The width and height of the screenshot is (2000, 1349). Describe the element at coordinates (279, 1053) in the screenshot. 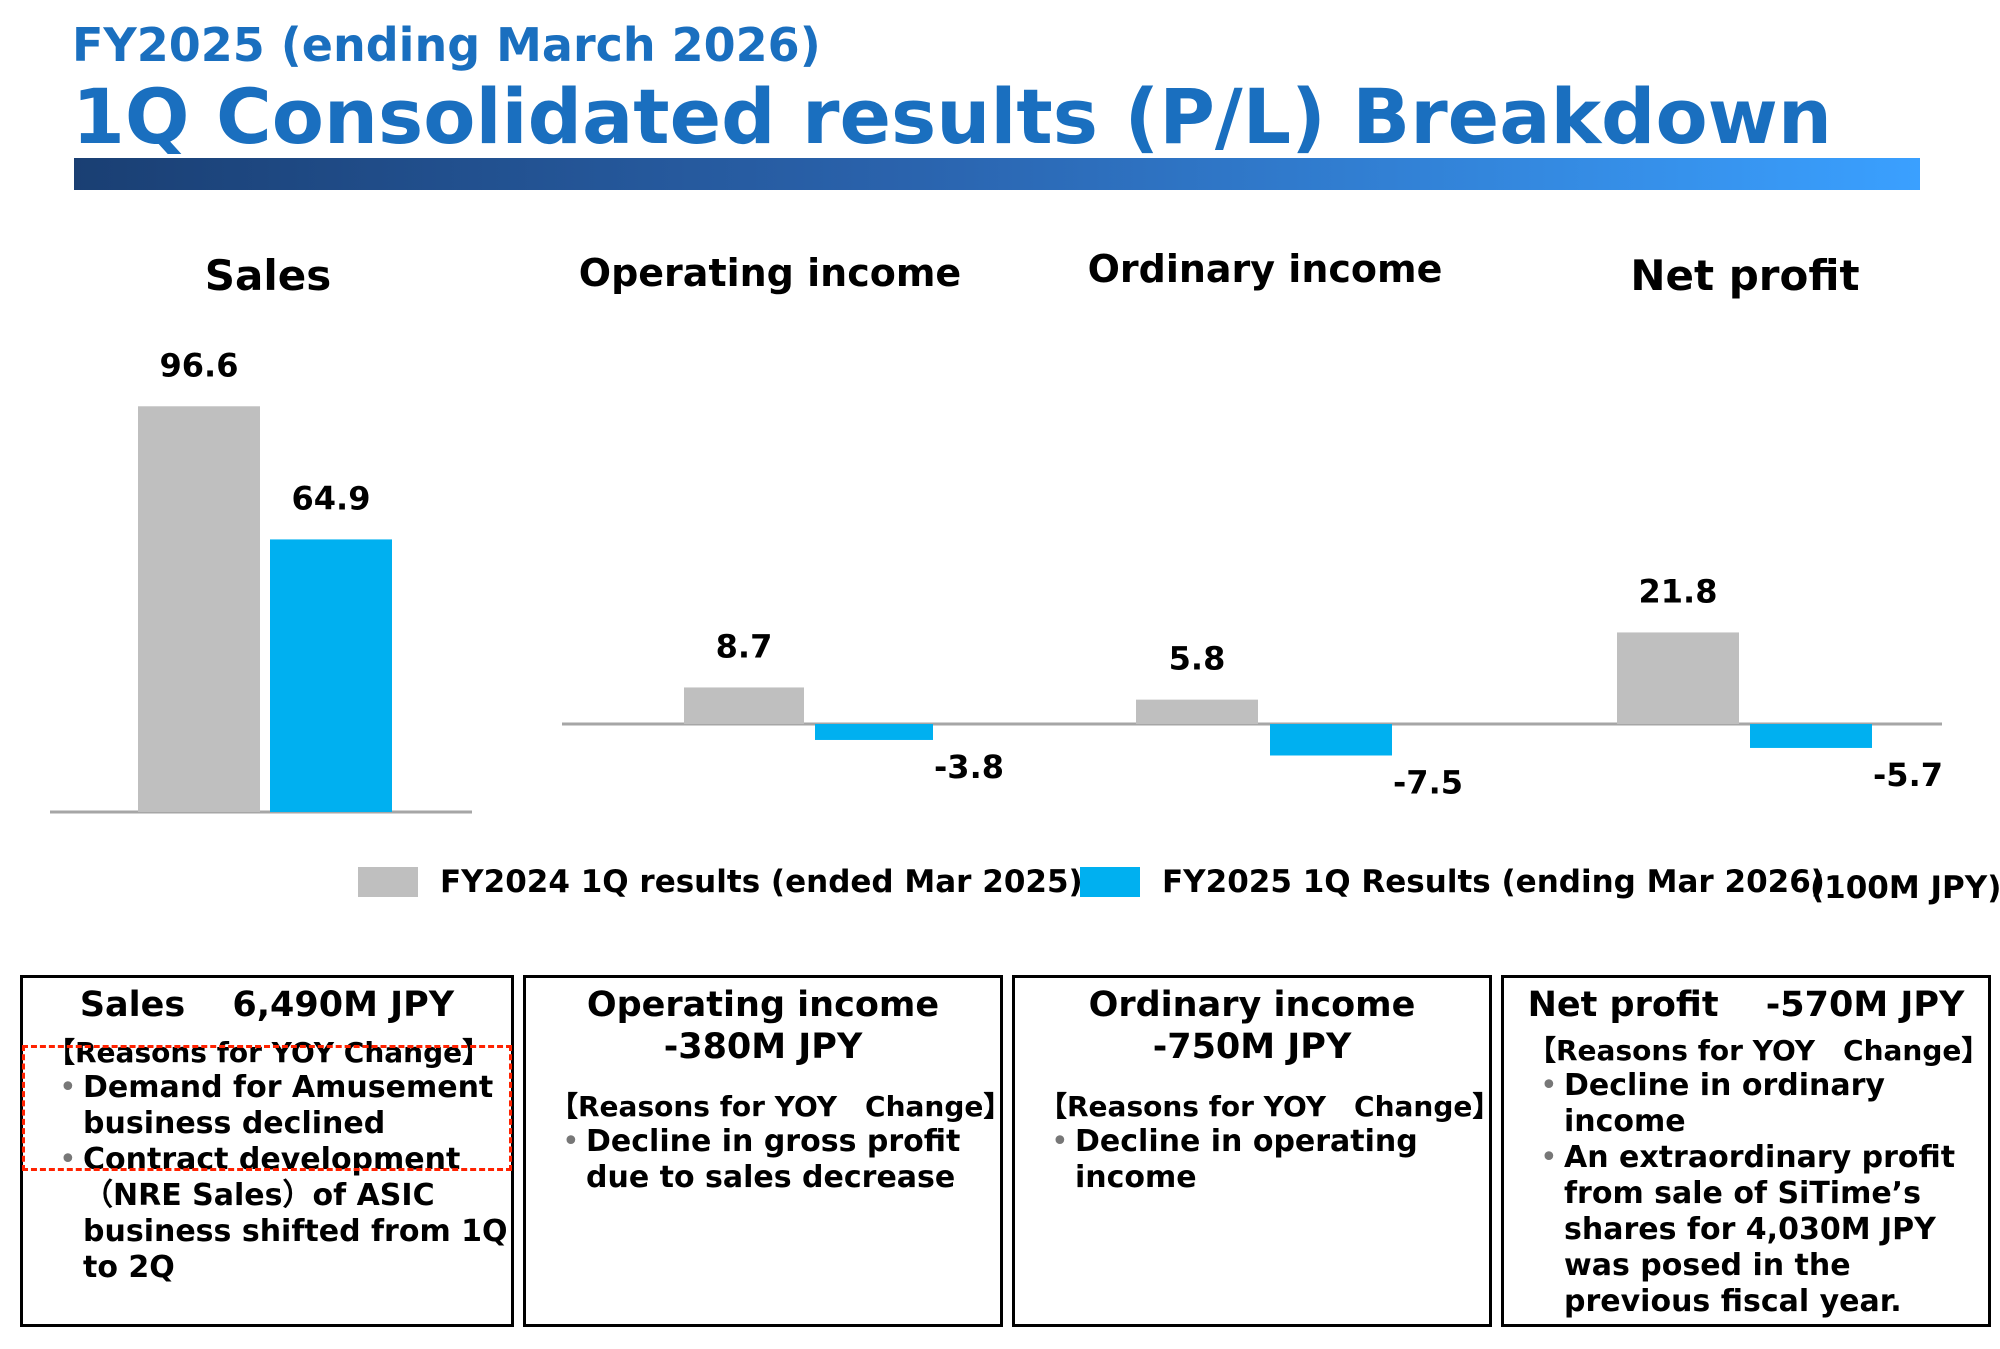

I see `sales-reason-heading: 【Reasons for YOY Change】` at that location.